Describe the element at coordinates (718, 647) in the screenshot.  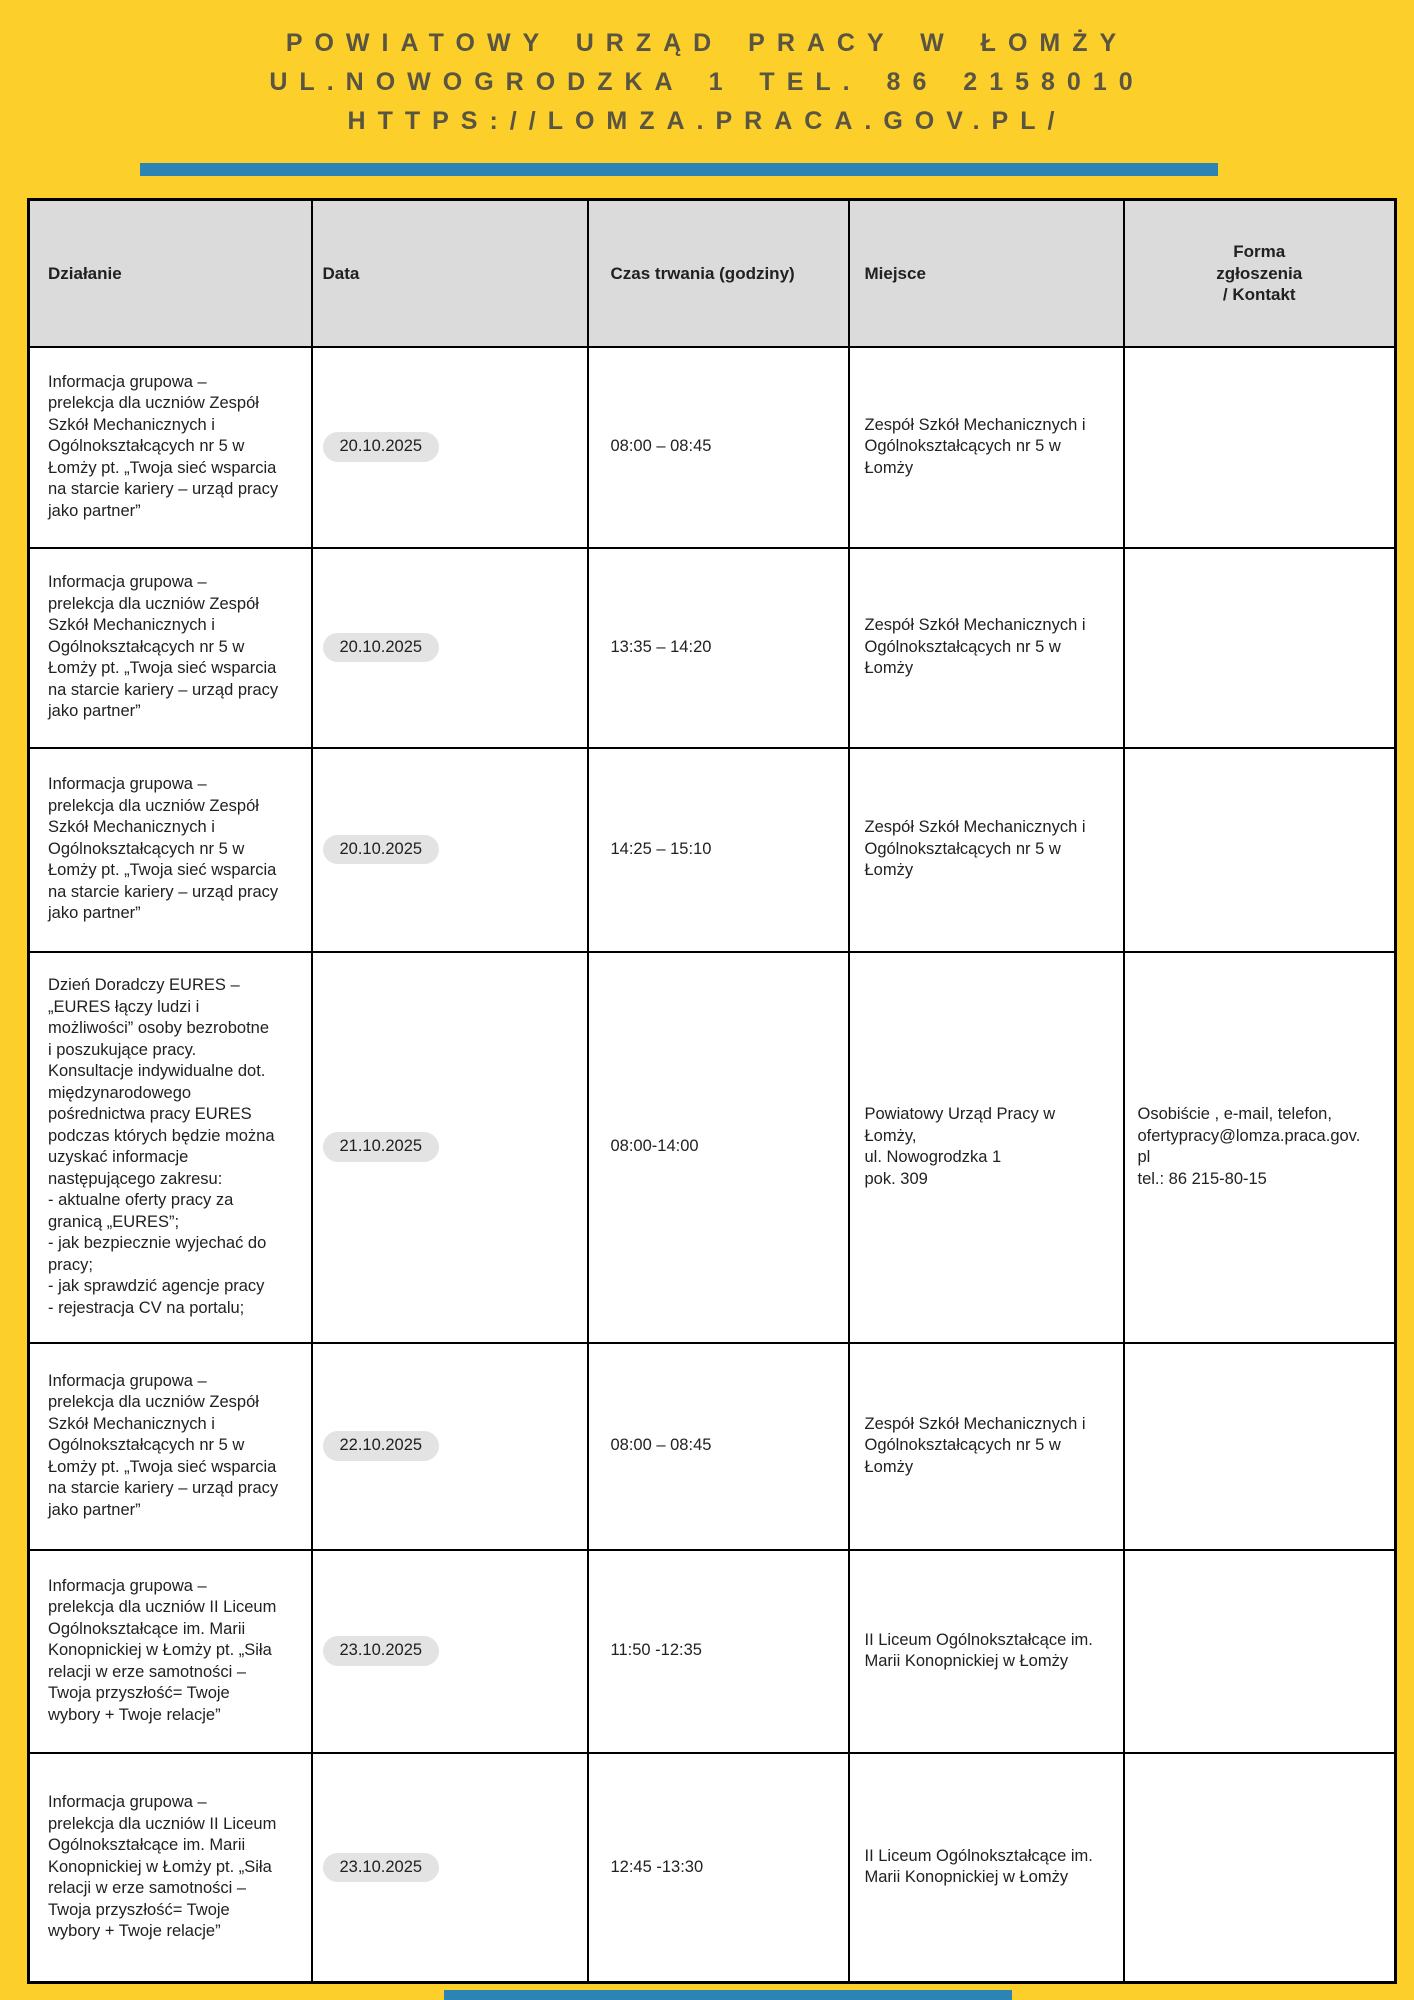
I see `duration-cell: 13:35 – 14:20` at that location.